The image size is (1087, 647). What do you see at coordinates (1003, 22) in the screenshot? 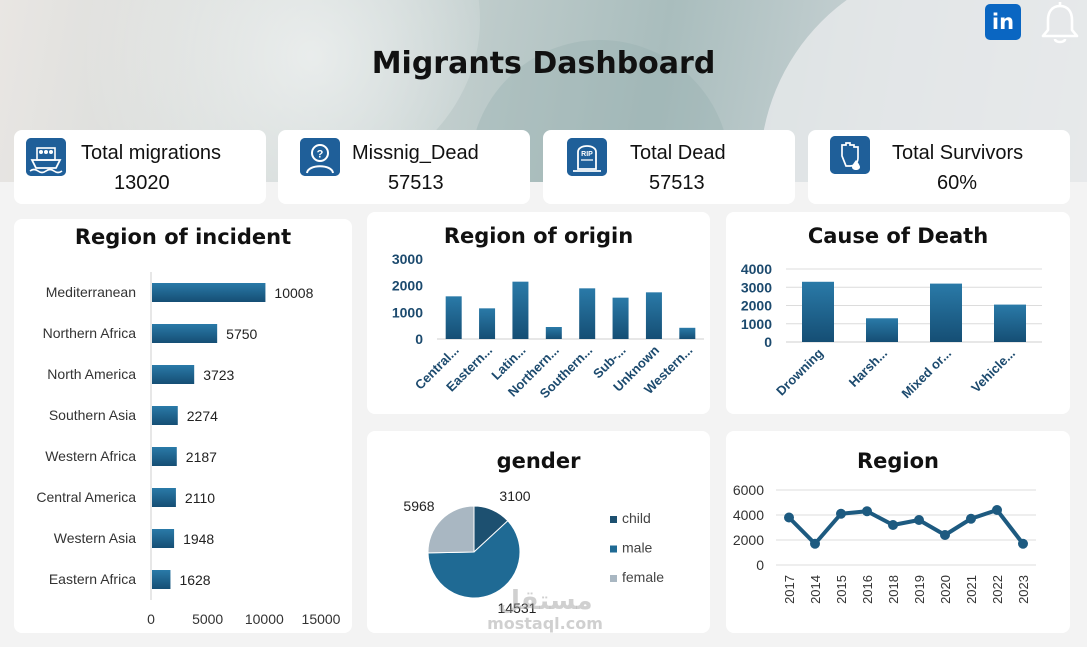
I see `linkedin-icon: in` at bounding box center [1003, 22].